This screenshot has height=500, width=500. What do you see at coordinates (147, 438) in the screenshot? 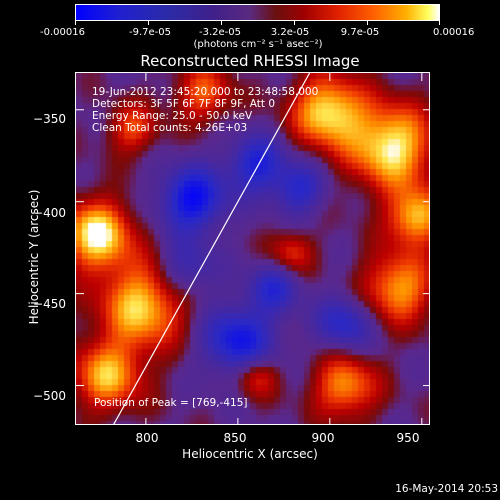
I see `x-tick-label: 800` at bounding box center [147, 438].